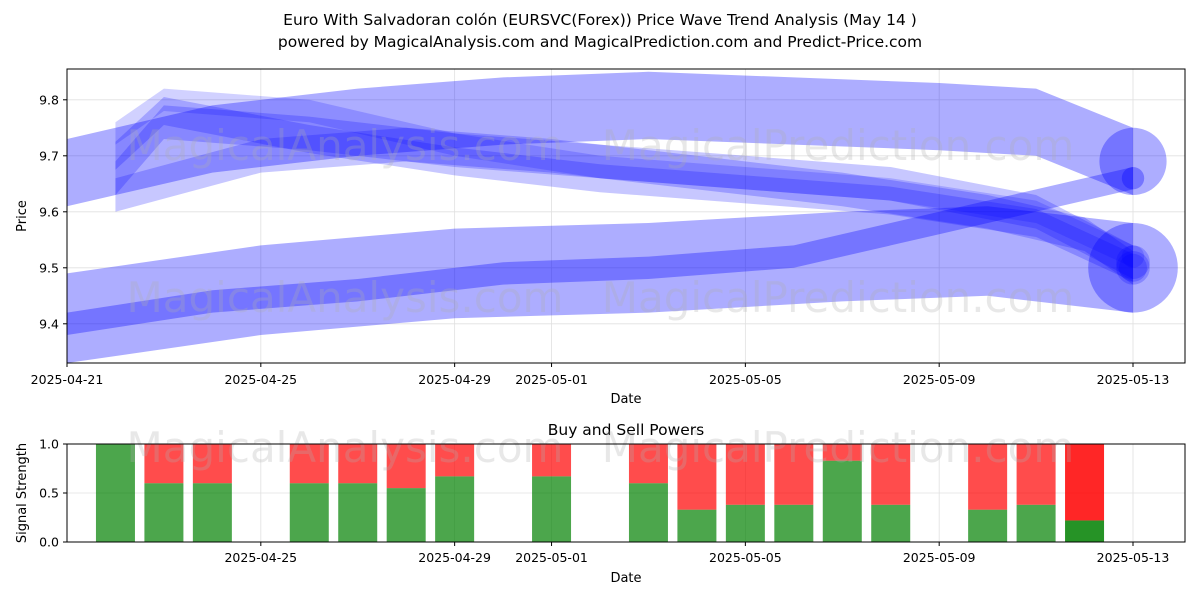 Image resolution: width=1200 pixels, height=600 pixels. I want to click on price-y-tick-label: 9.8, so click(49, 99).